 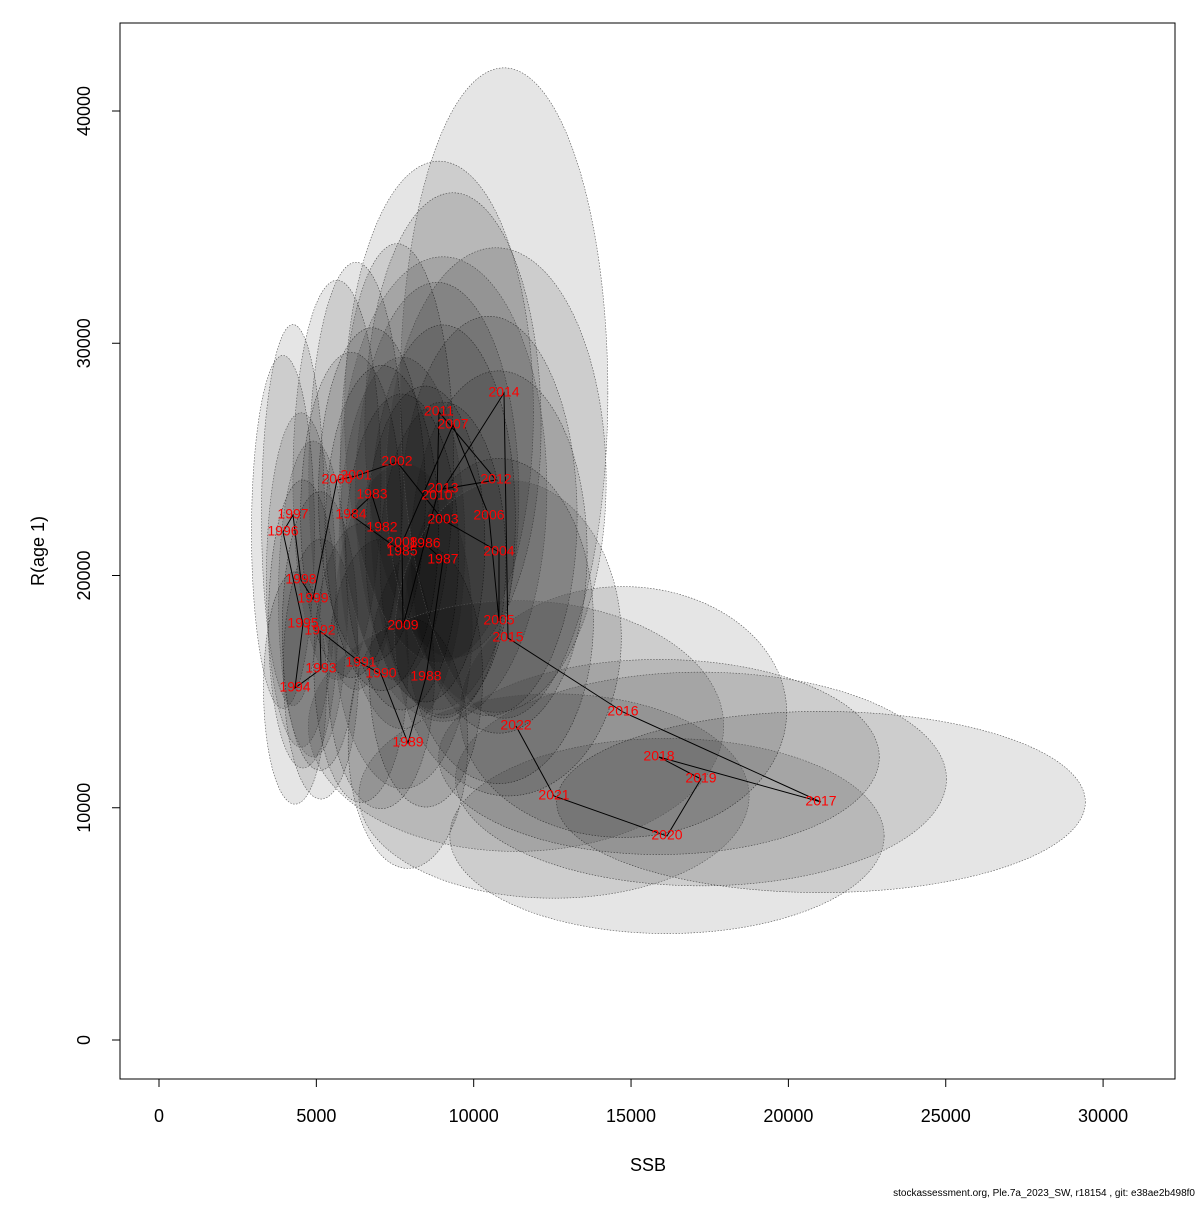 What do you see at coordinates (312, 598) in the screenshot?
I see `point-label: 1999` at bounding box center [312, 598].